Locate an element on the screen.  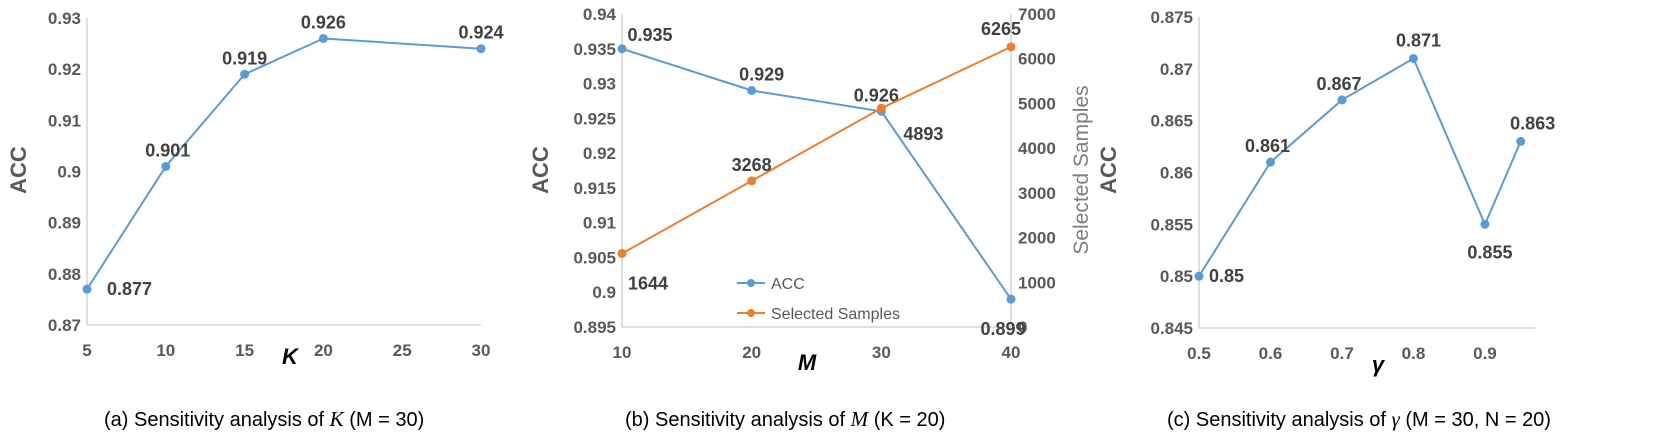
caption-a-prefix: (a) Sensitivity analysis of is located at coordinates (217, 420).